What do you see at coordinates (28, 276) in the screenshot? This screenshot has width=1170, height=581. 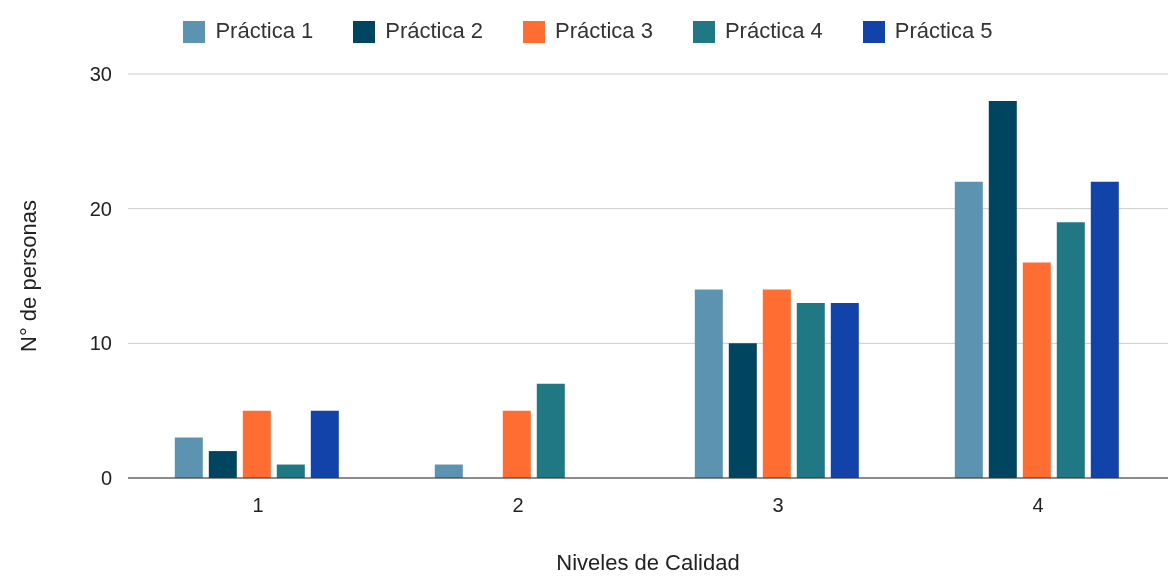 I see `y-axis-title: N° de personas` at bounding box center [28, 276].